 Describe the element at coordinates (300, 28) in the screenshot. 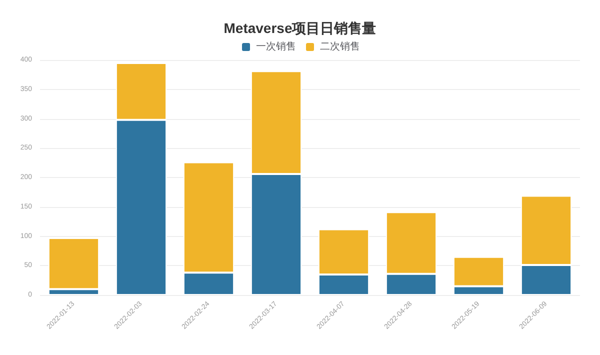

I see `chart-title: Metaverse项目日销售量` at that location.